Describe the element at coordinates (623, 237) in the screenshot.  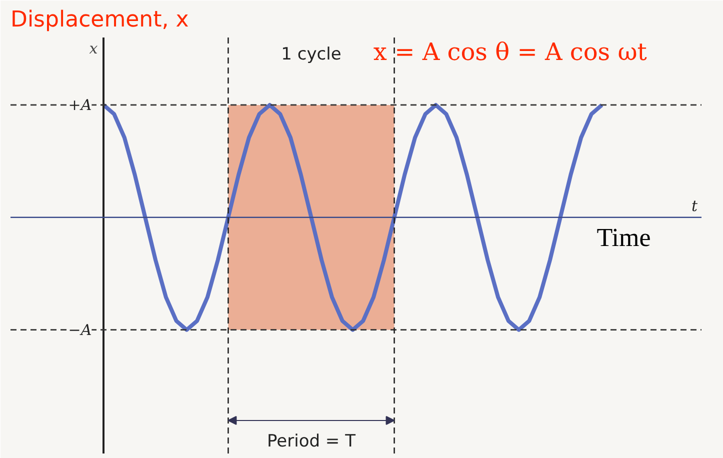
I see `annotation: Time` at that location.